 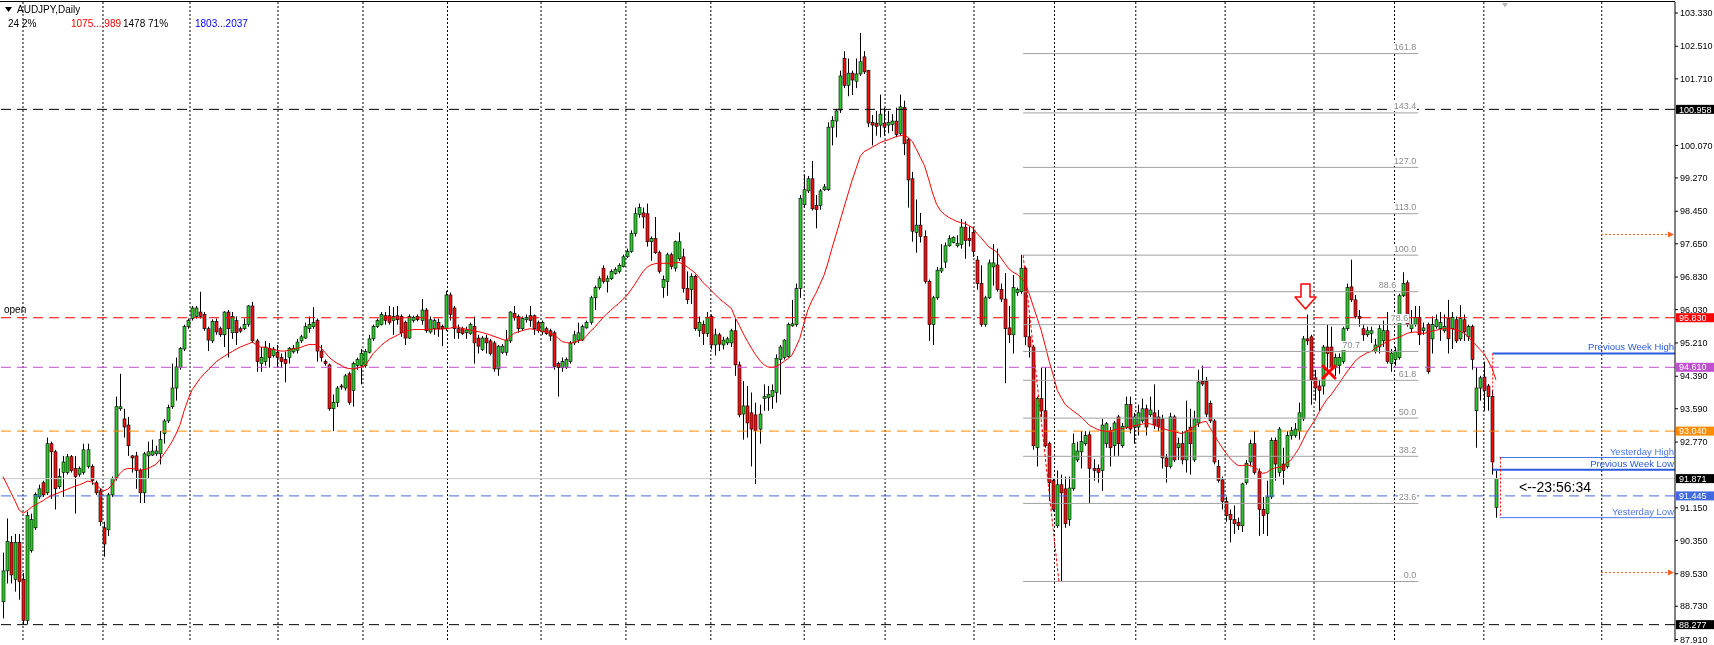 I want to click on annotation: 23.6, so click(x=1407, y=496).